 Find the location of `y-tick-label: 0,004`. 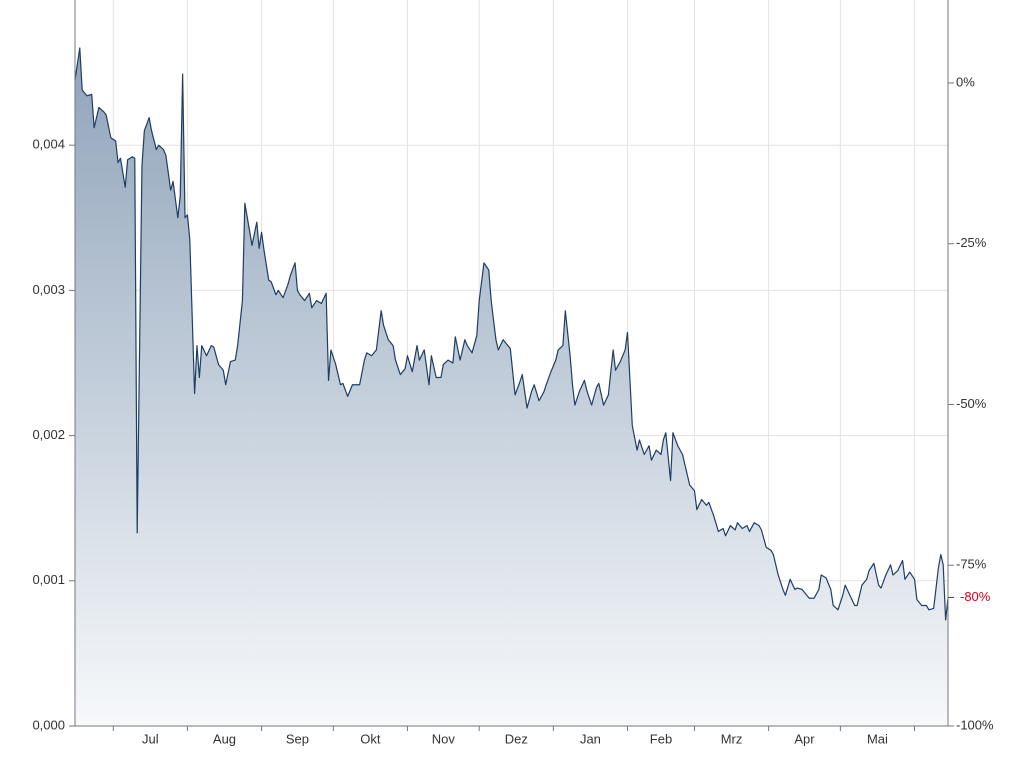

y-tick-label: 0,004 is located at coordinates (48, 144).